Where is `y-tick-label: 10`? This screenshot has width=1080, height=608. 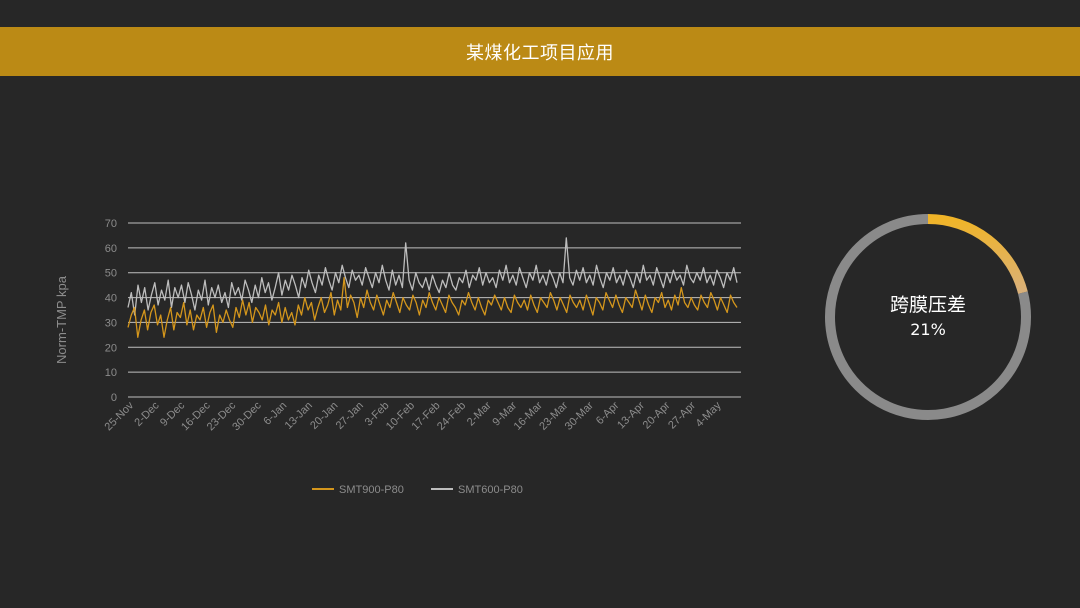 y-tick-label: 10 is located at coordinates (111, 373).